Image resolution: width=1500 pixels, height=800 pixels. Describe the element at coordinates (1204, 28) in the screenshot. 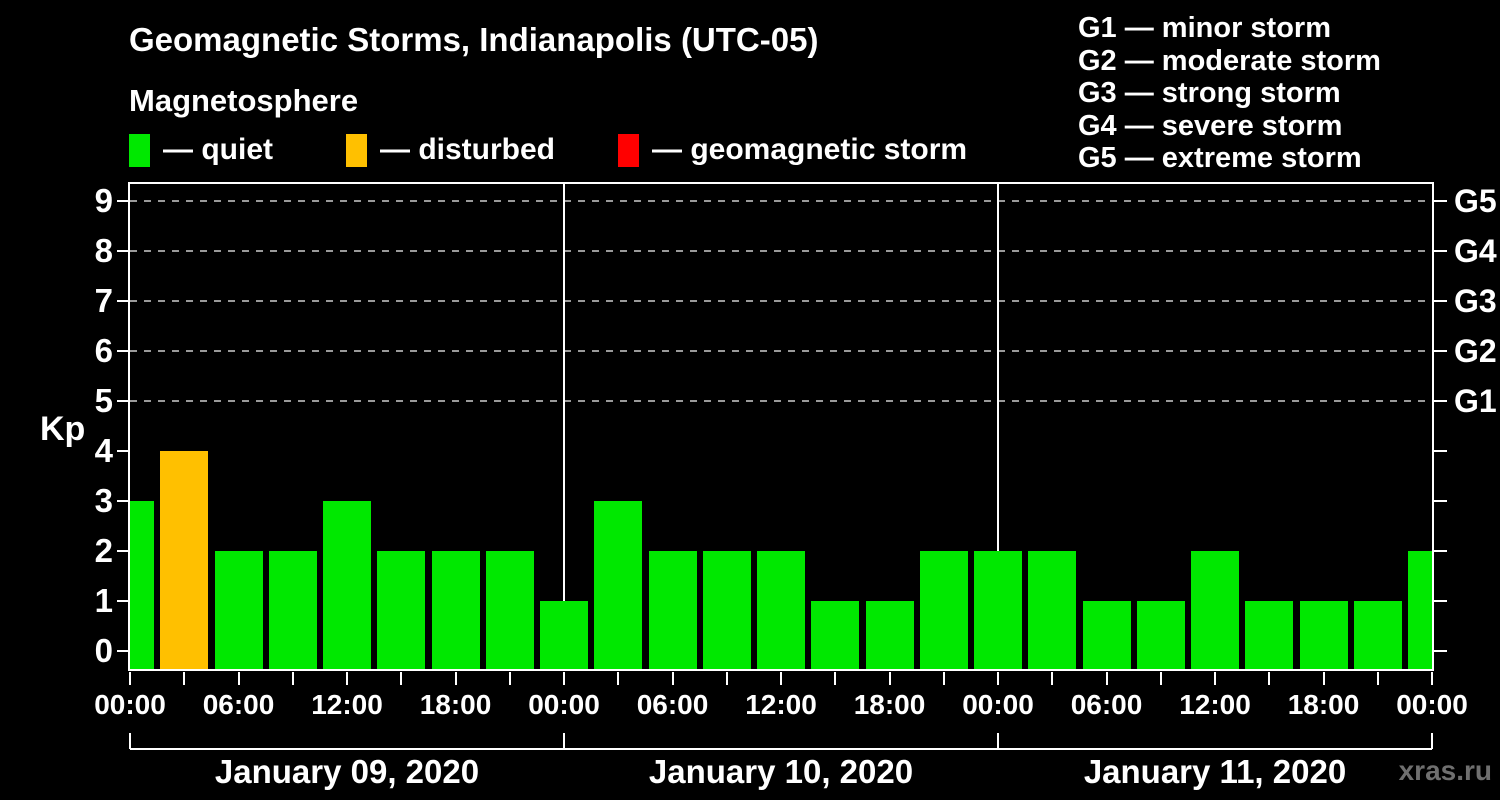

I see `g-scale-legend-item-g1: G1 — minor storm` at that location.